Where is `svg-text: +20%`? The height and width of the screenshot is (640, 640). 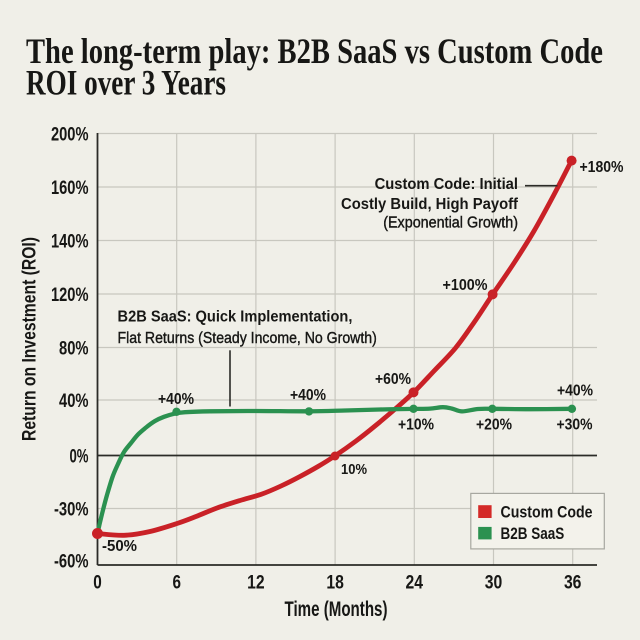 svg-text: +20% is located at coordinates (494, 424).